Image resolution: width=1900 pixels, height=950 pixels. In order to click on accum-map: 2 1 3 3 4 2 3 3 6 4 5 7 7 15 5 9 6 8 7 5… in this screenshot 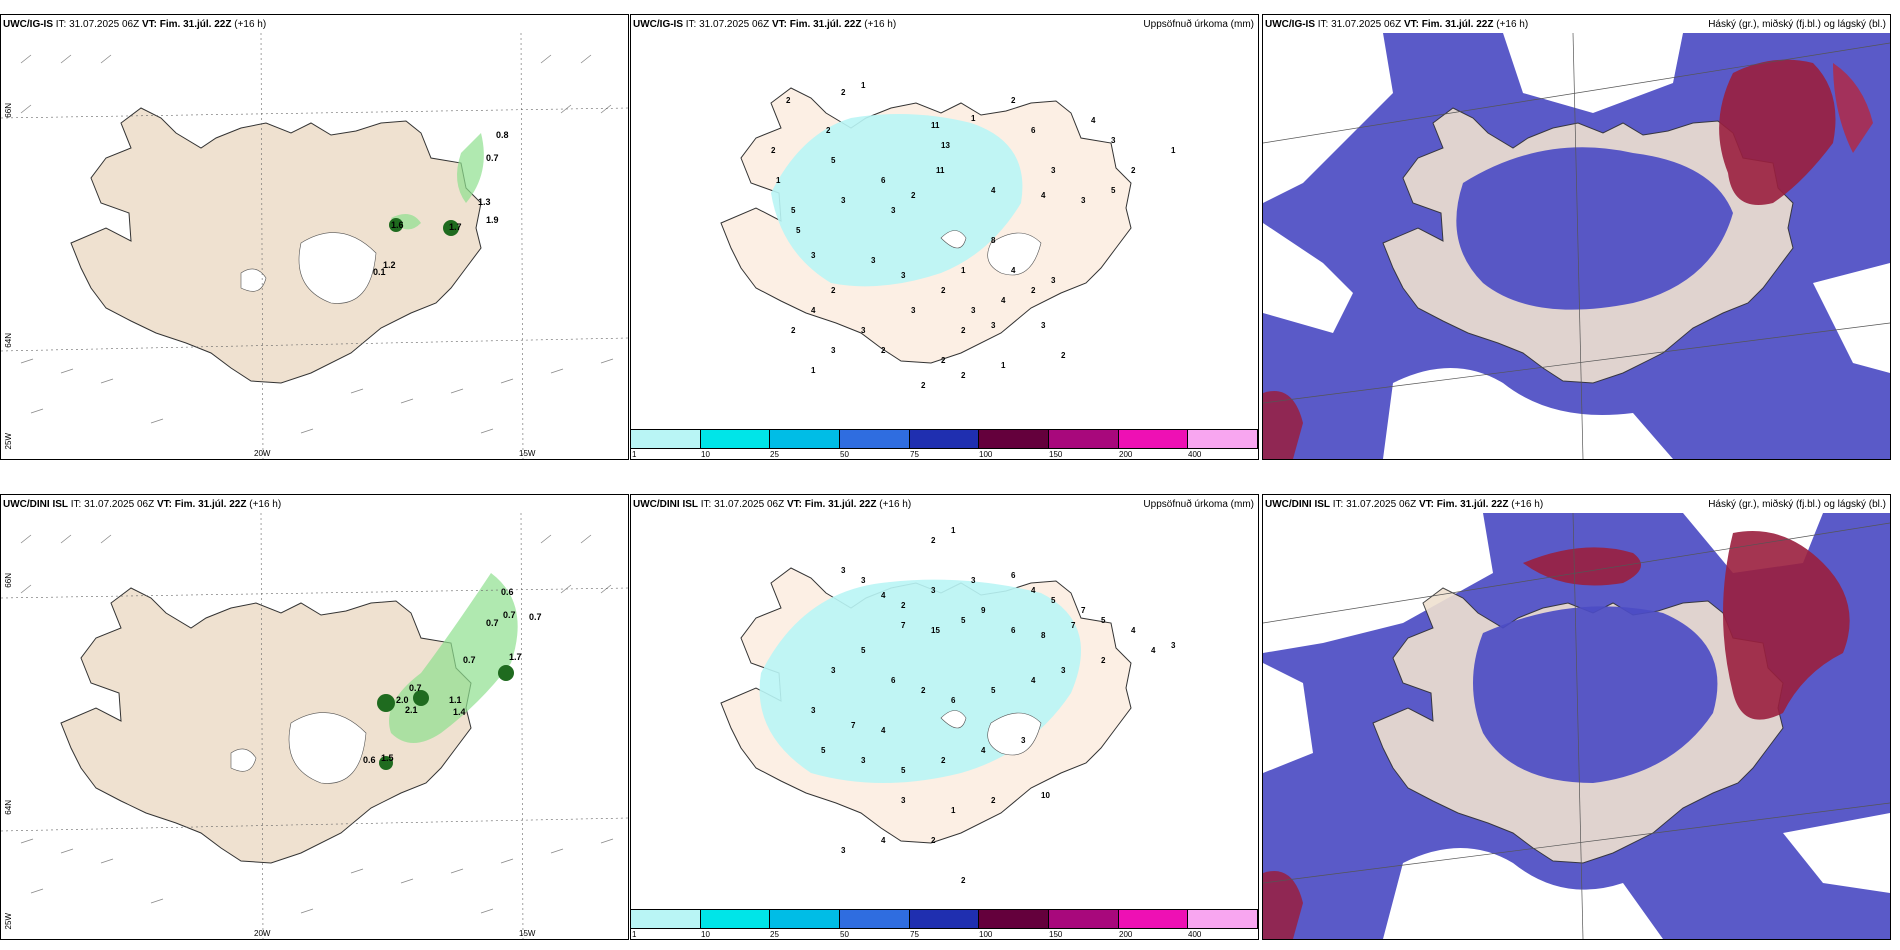, I will do `click(944, 711)`.